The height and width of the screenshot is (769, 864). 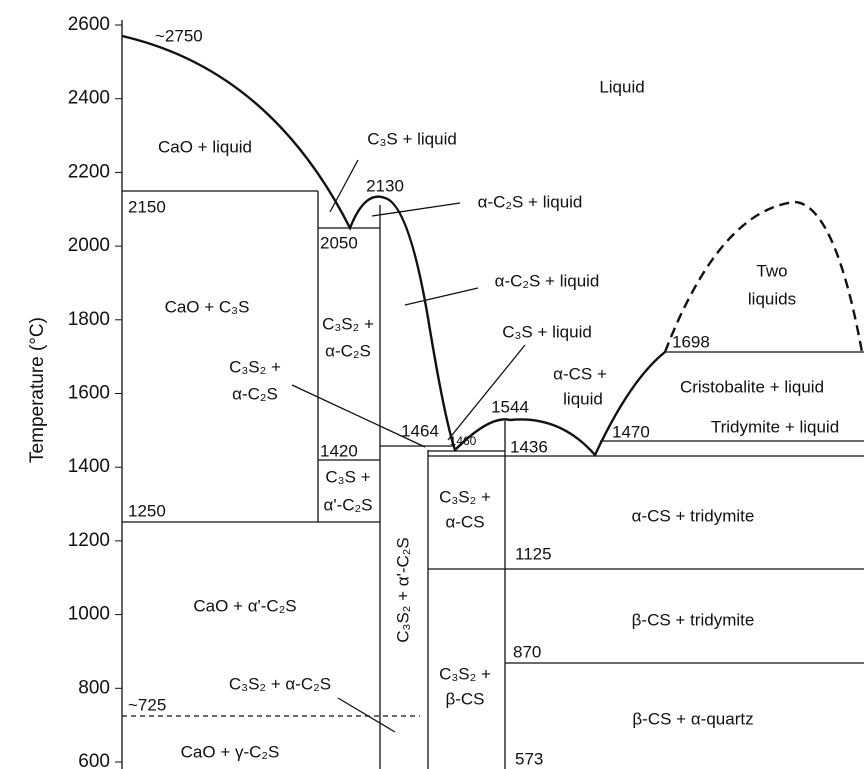 What do you see at coordinates (420, 430) in the screenshot?
I see `region-label: 1464` at bounding box center [420, 430].